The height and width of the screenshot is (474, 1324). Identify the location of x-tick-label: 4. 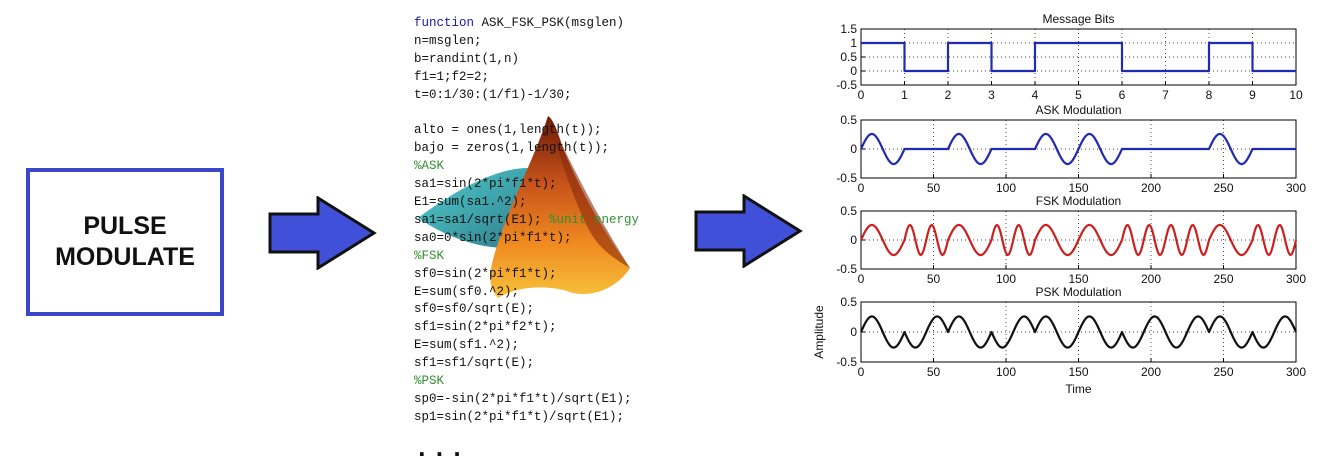
(1035, 95).